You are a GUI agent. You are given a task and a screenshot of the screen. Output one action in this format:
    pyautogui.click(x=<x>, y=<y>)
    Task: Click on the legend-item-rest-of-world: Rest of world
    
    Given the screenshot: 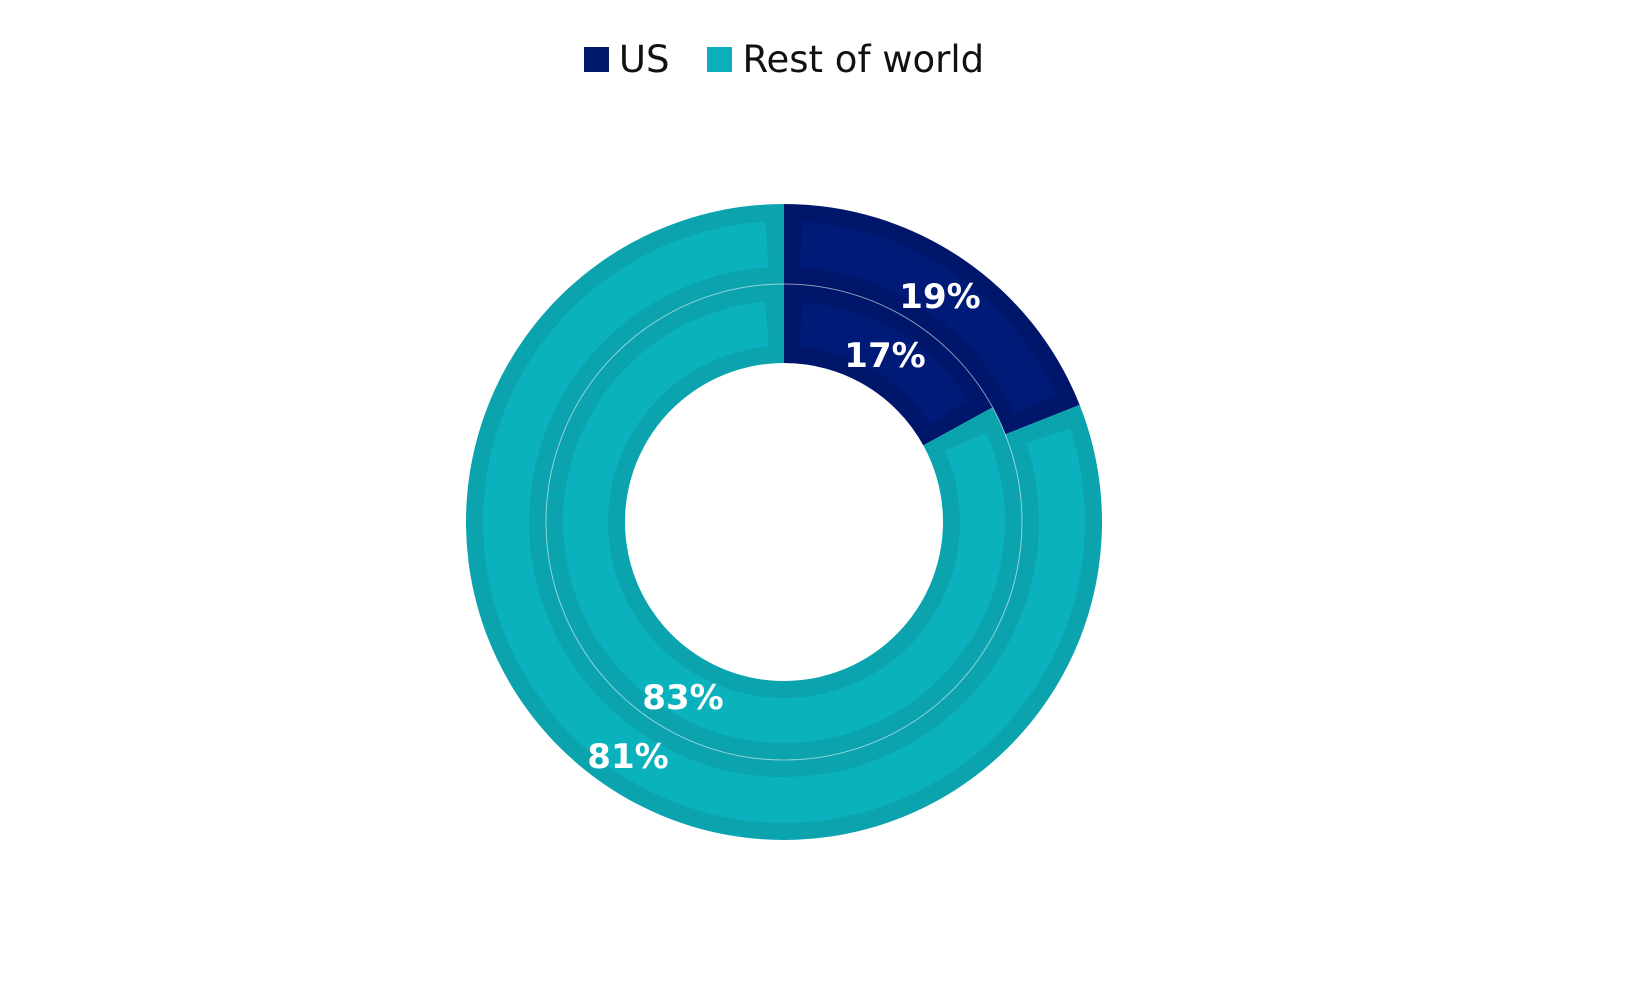 What is the action you would take?
    pyautogui.click(x=845, y=59)
    